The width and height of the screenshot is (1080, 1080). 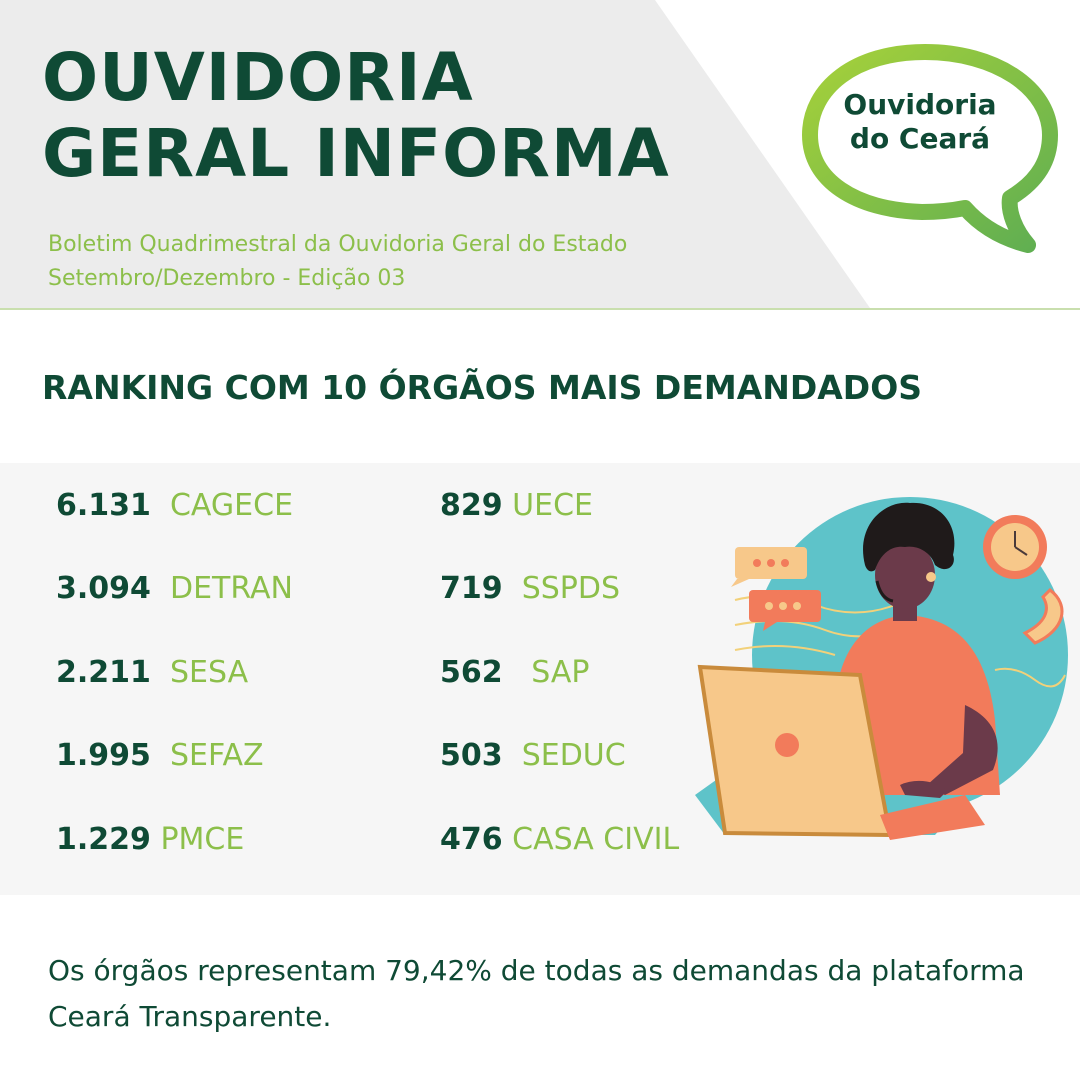 I want to click on clock-icon, so click(x=1015, y=547).